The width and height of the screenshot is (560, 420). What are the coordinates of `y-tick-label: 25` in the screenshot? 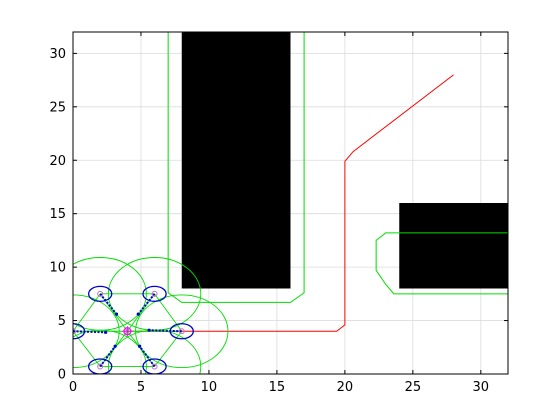 It's located at (57, 107).